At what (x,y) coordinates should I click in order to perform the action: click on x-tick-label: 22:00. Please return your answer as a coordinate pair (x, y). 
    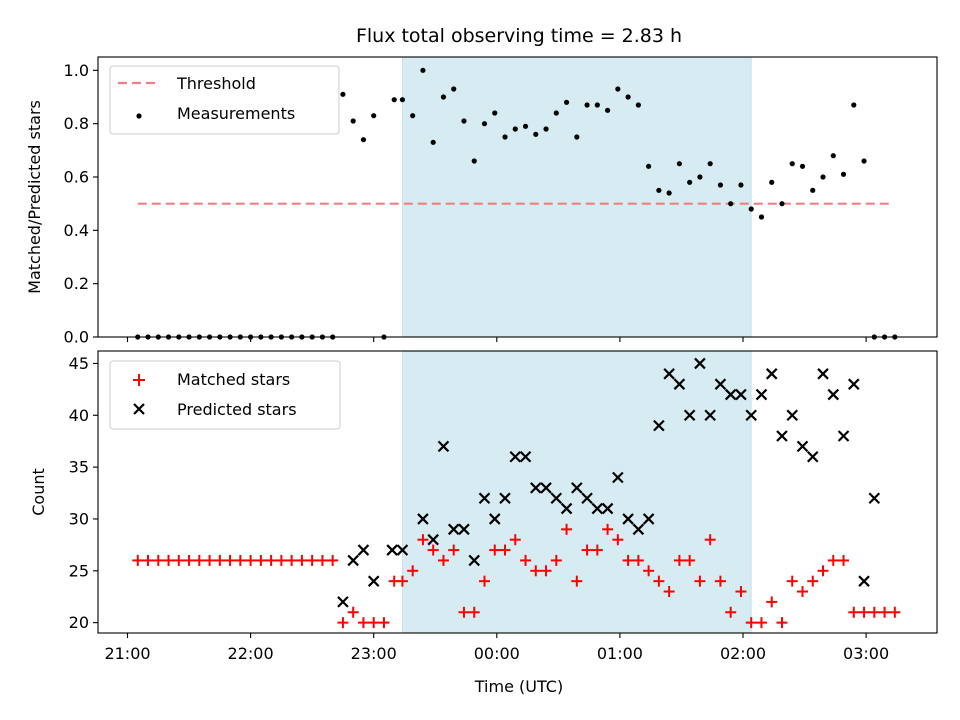
    Looking at the image, I should click on (251, 653).